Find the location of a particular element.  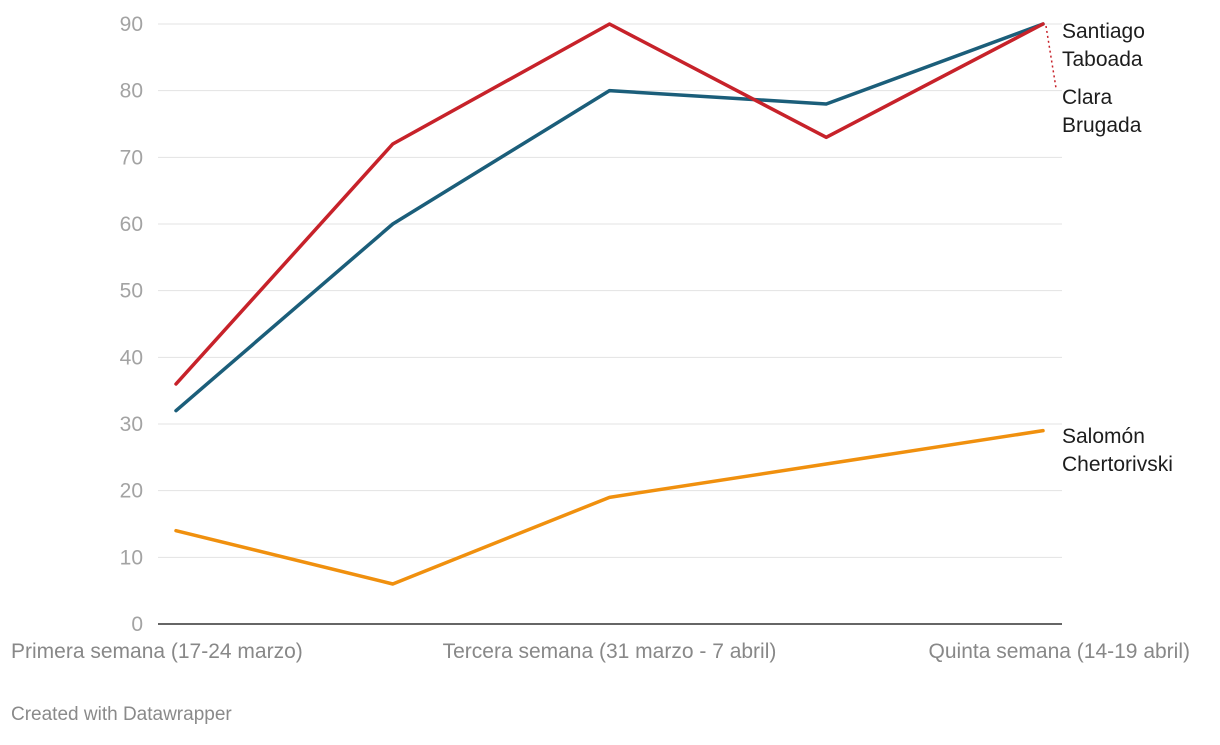

x-tick-label: Tercera semana (31 marzo - 7 abril) is located at coordinates (610, 651).